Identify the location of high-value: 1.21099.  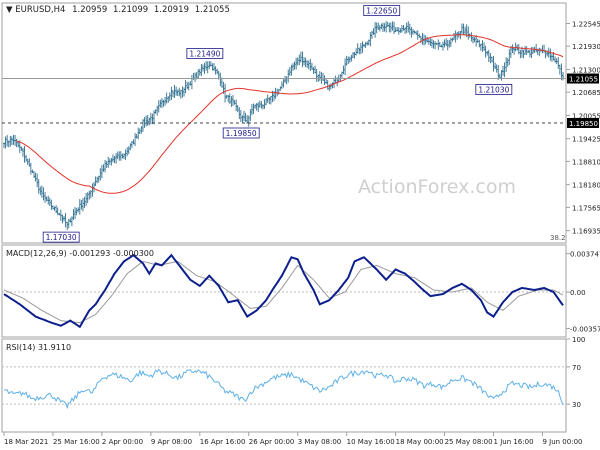
(130, 10).